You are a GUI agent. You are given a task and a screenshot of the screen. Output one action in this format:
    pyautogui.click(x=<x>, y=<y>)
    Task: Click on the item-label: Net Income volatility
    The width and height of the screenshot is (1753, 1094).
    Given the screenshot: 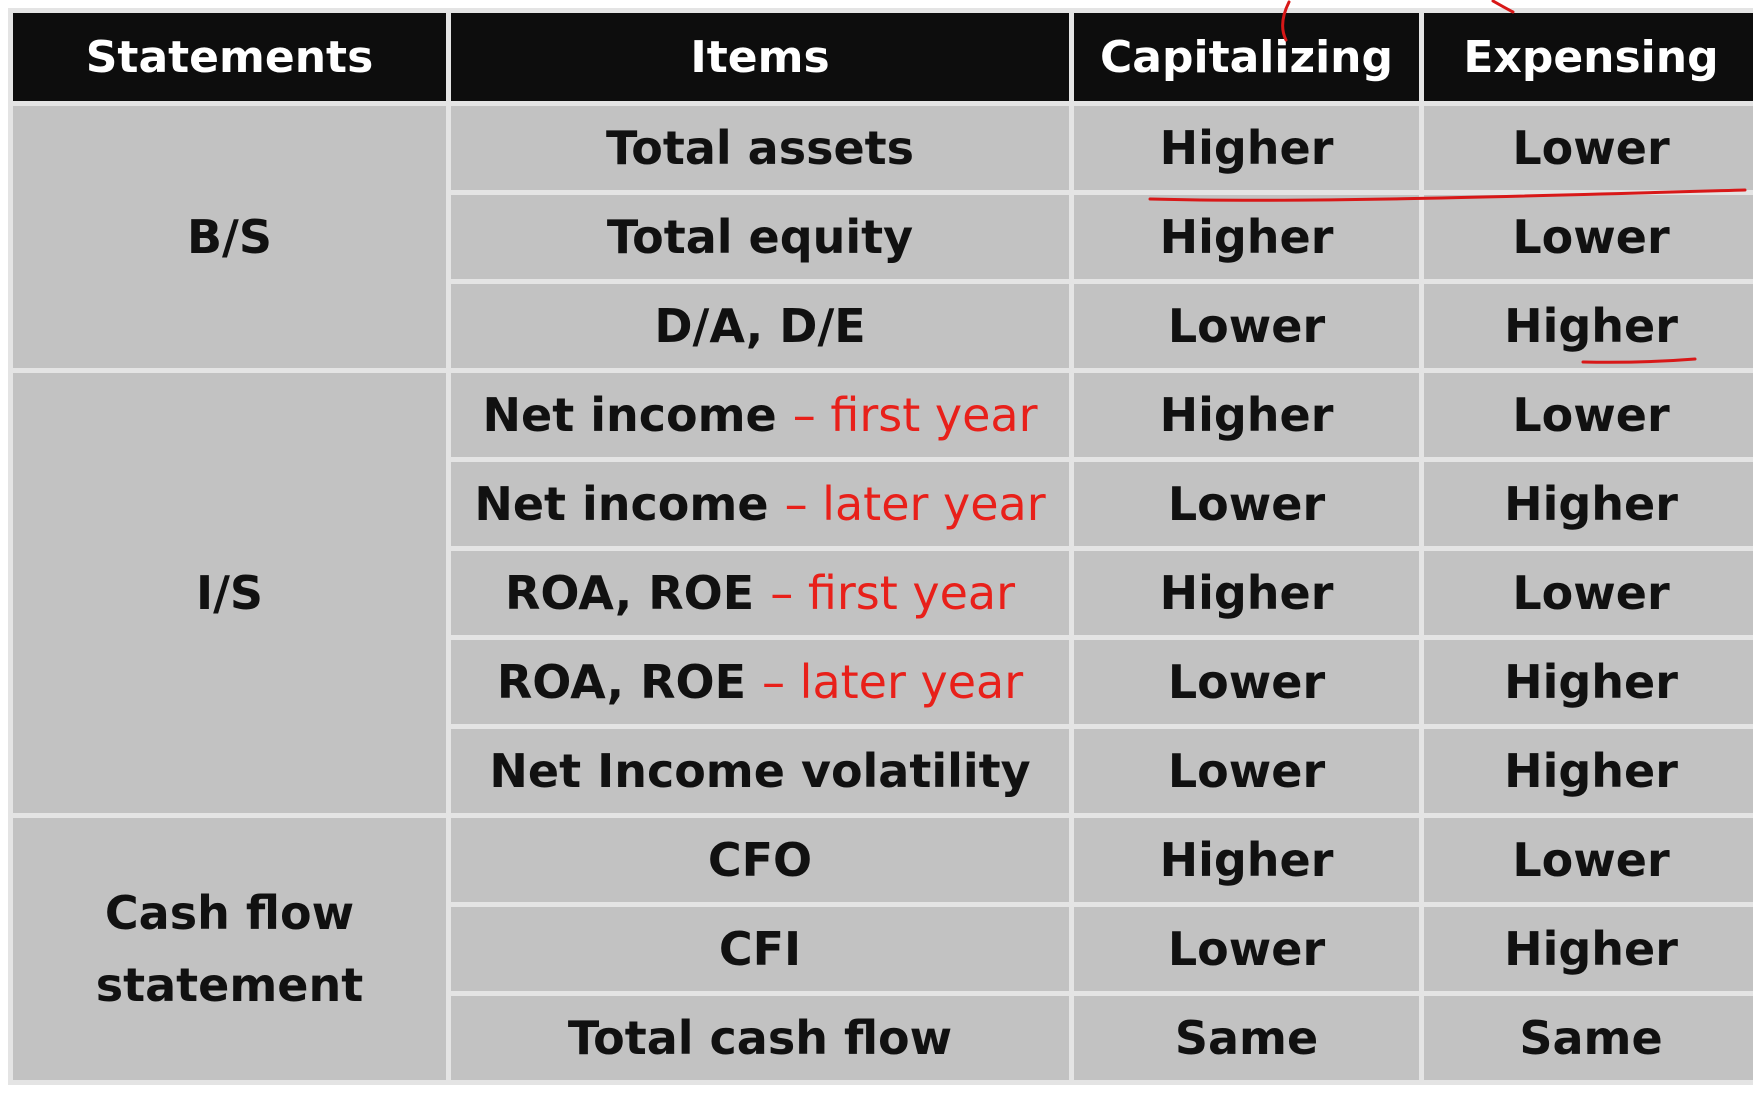 What is the action you would take?
    pyautogui.click(x=760, y=771)
    